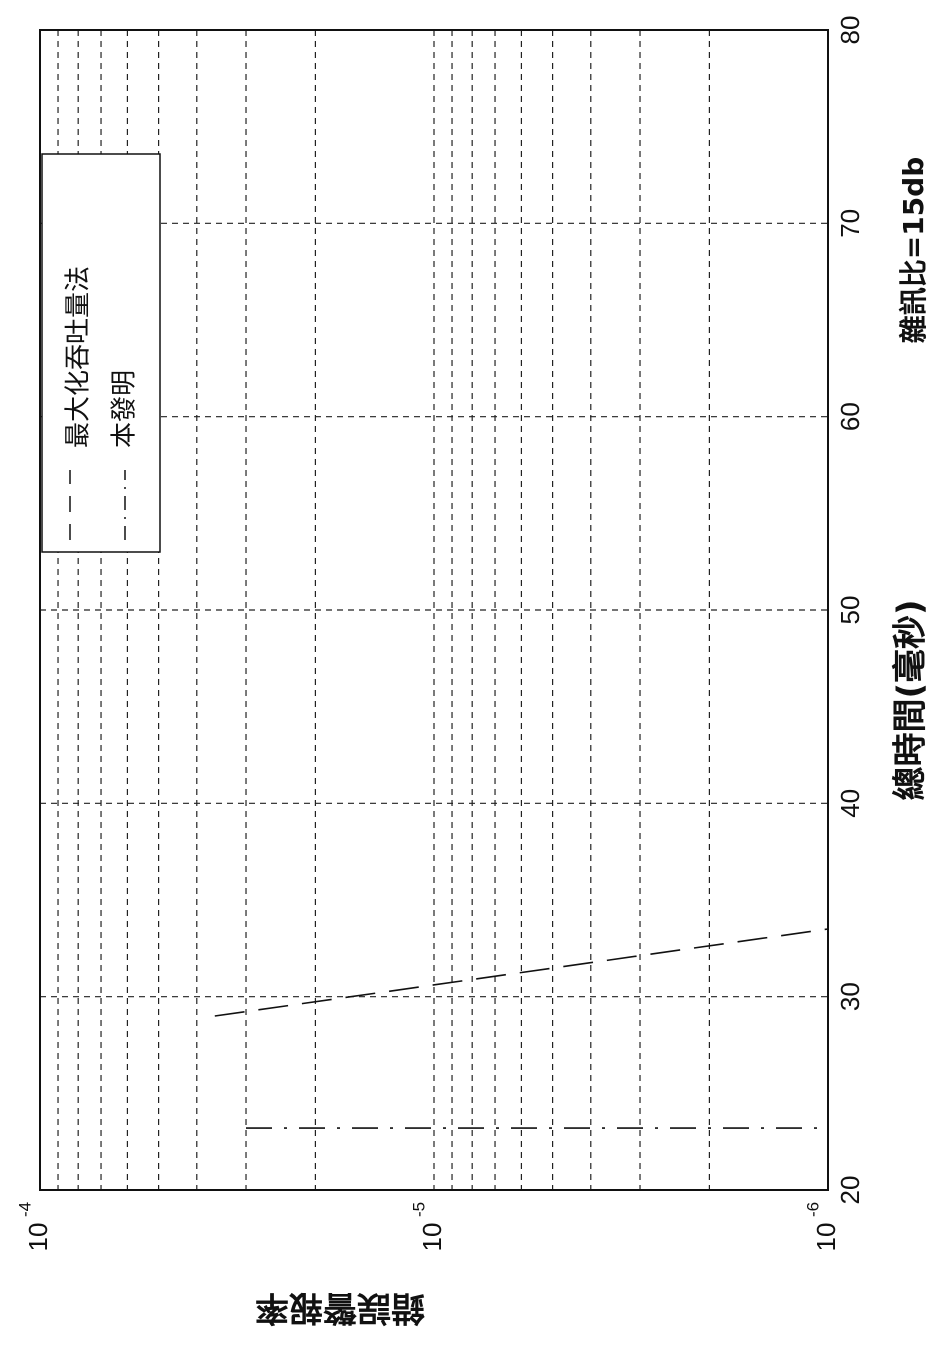 Image resolution: width=945 pixels, height=1348 pixels. I want to click on y-tick-base-1: 10, so click(432, 1237).